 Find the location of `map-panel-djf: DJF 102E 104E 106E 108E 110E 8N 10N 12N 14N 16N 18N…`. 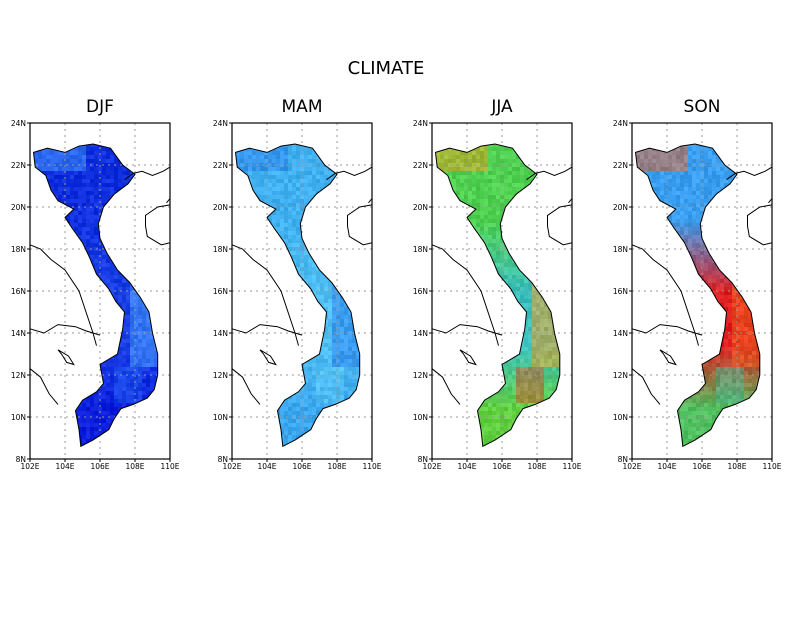

map-panel-djf: DJF 102E 104E 106E 108E 110E 8N 10N 12N 14N 16N 18N… is located at coordinates (95, 284).